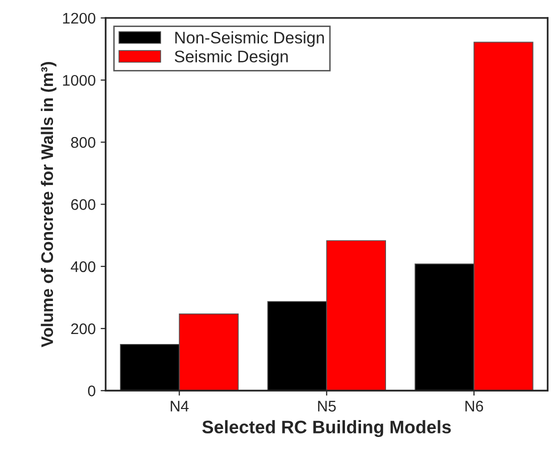  Describe the element at coordinates (83, 142) in the screenshot. I see `y-tick-label: 800` at that location.